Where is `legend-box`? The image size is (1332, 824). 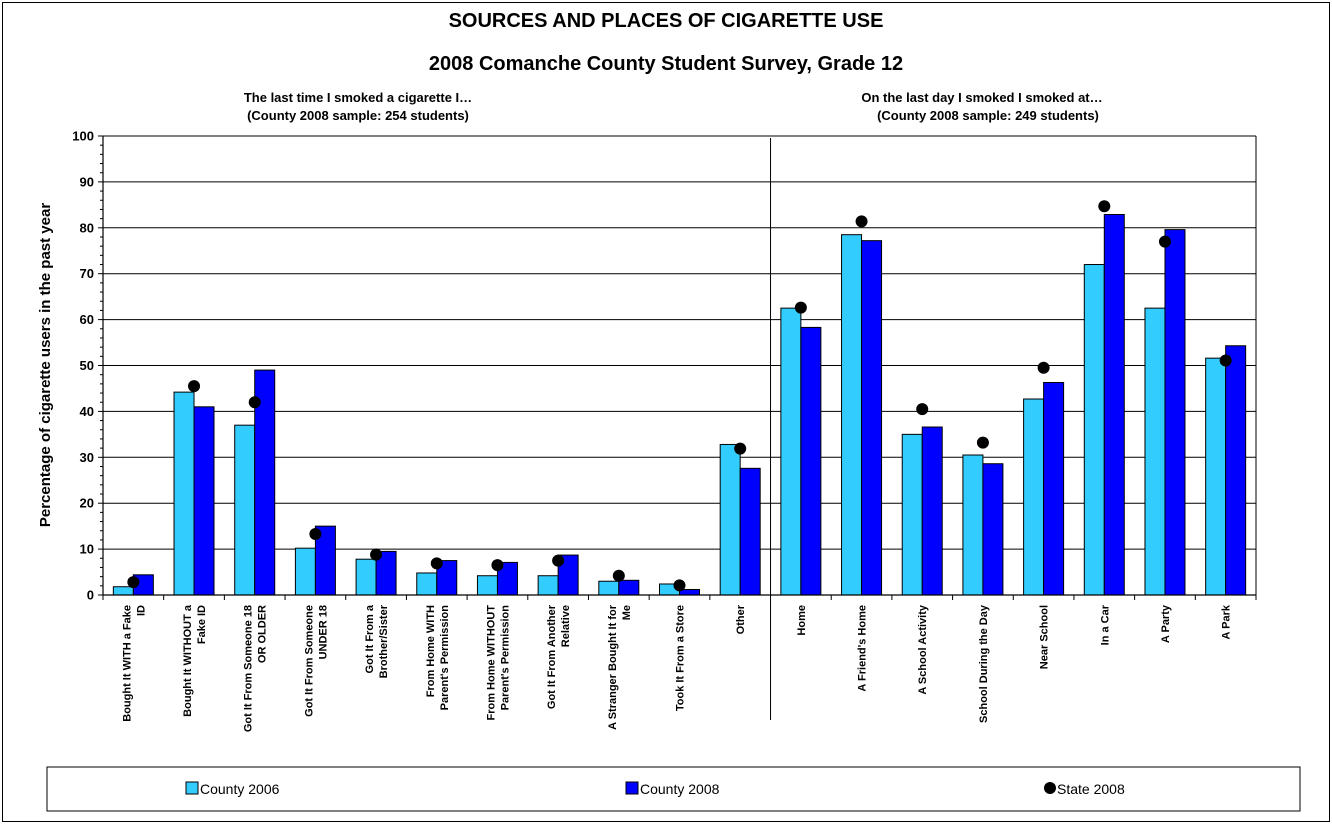
legend-box is located at coordinates (673, 789).